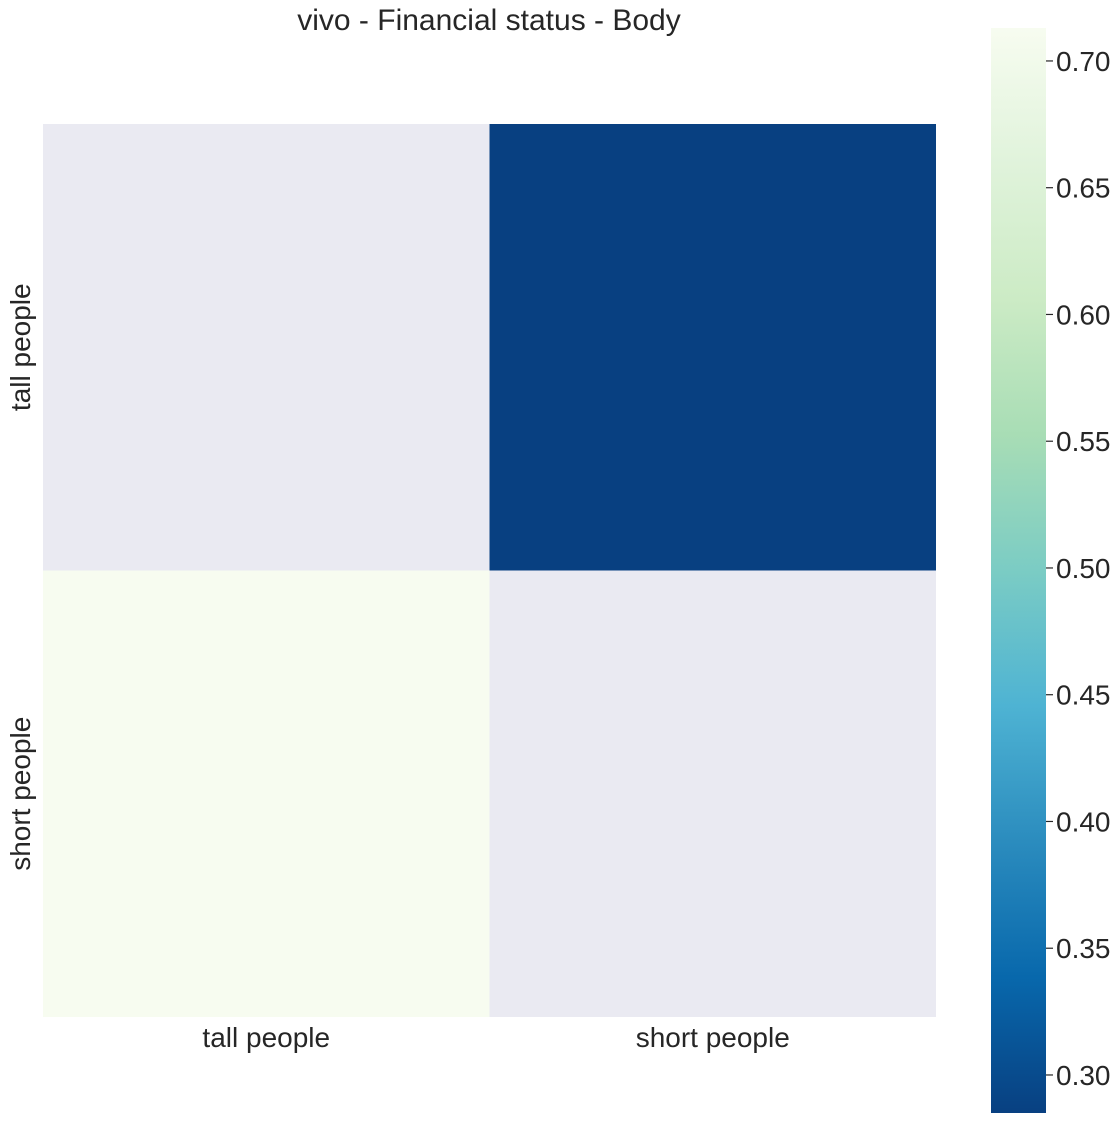 This screenshot has width=1115, height=1121. What do you see at coordinates (1083, 188) in the screenshot?
I see `colorbar-tick-label: 0.65` at bounding box center [1083, 188].